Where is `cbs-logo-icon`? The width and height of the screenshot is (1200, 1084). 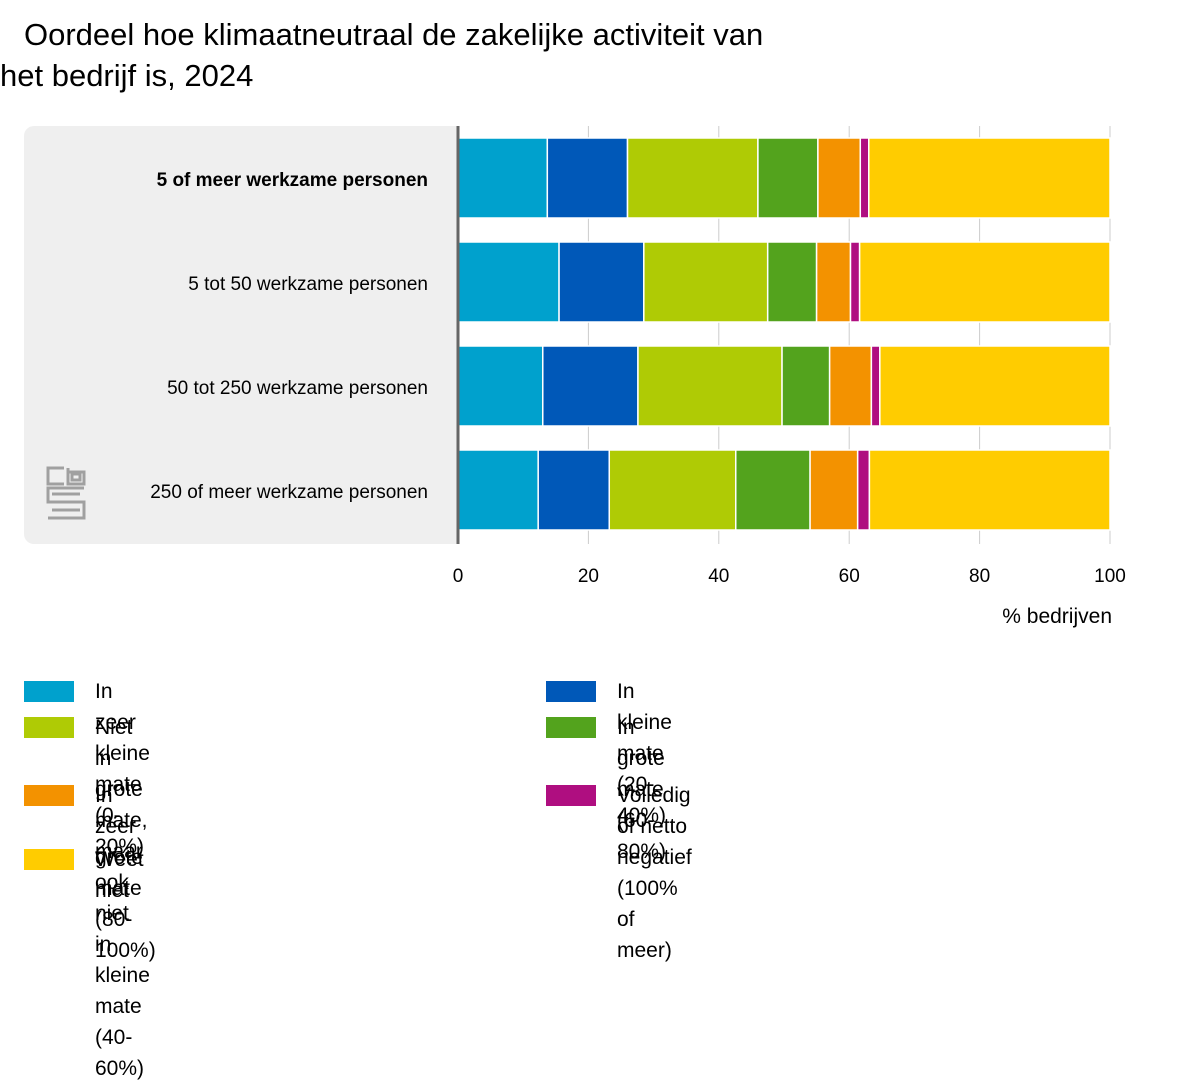 cbs-logo-icon is located at coordinates (66, 493).